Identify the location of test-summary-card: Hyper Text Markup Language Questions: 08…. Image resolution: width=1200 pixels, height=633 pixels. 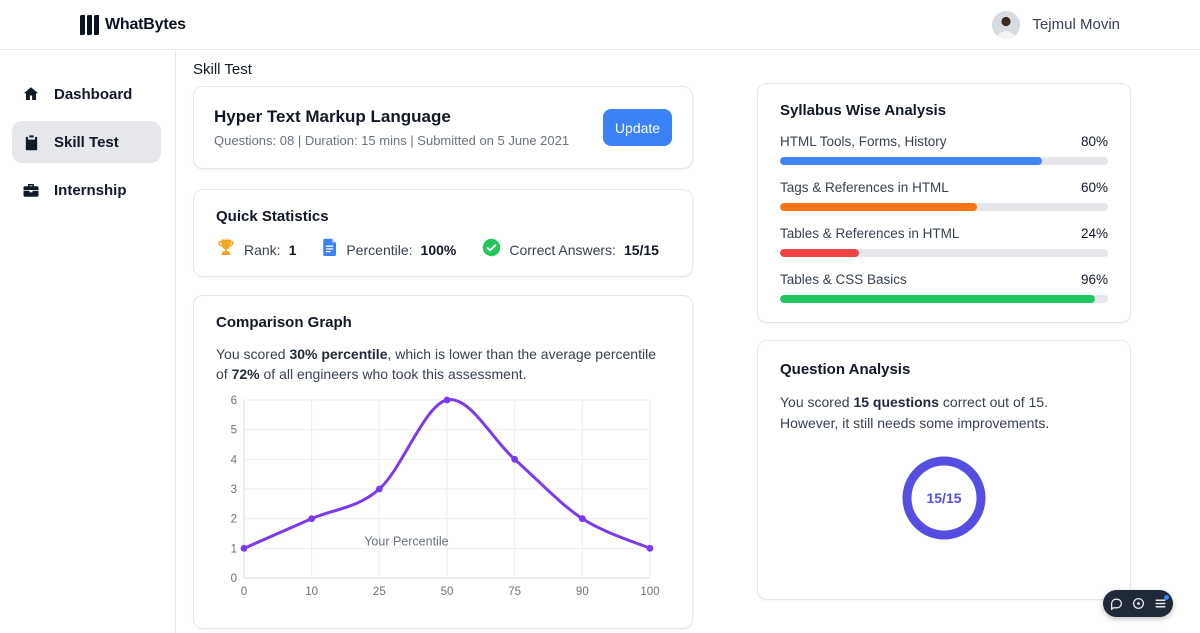
(443, 127).